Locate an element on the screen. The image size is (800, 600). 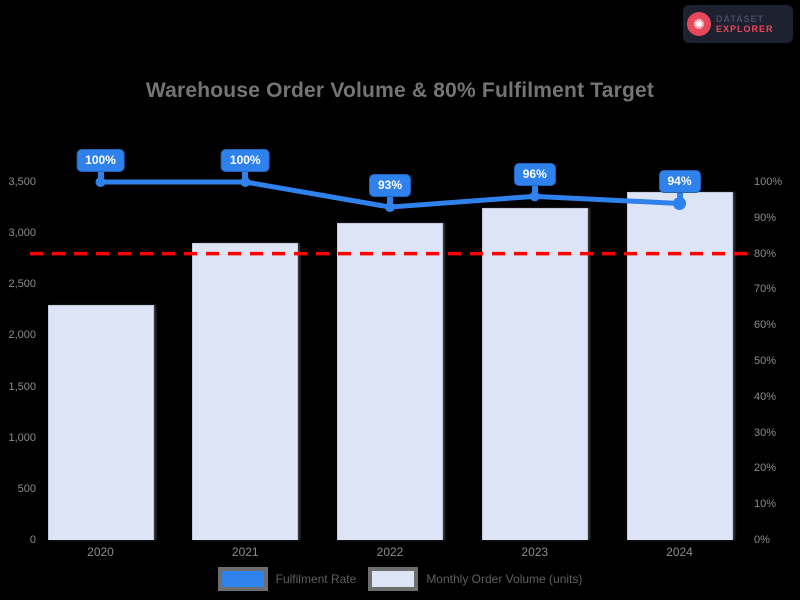
callout-badge: 93% is located at coordinates (390, 186).